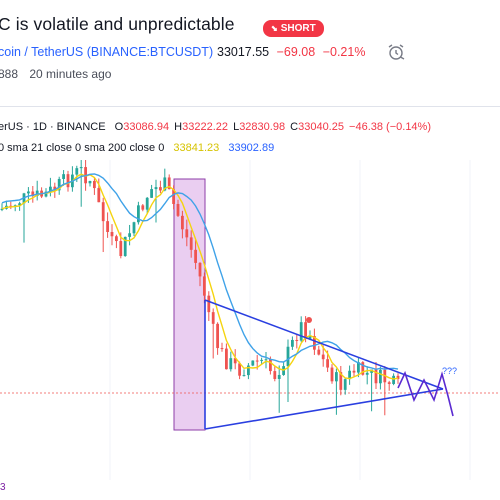 This screenshot has height=500, width=500. Describe the element at coordinates (425, 393) in the screenshot. I see `projection-path` at that location.